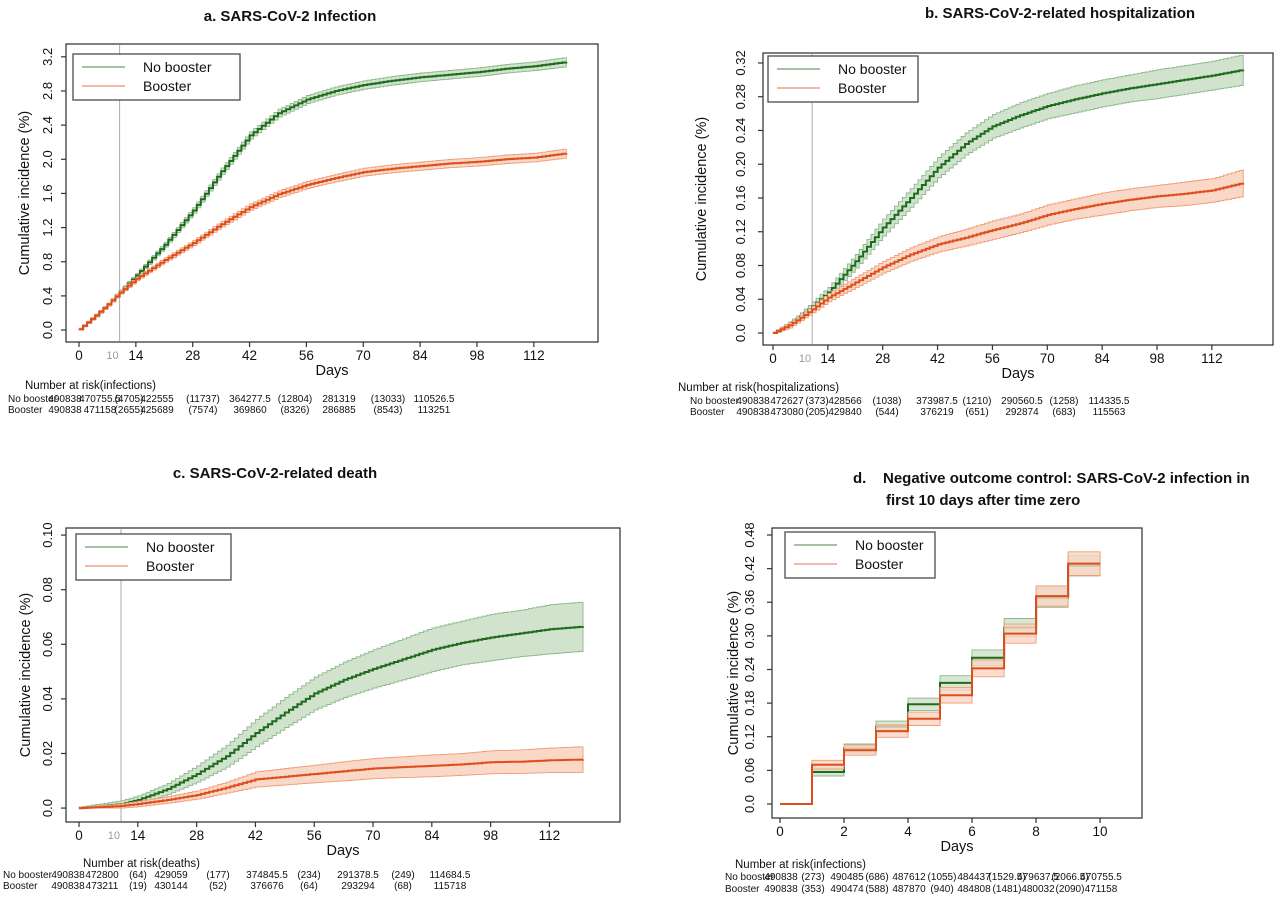 Image resolution: width=1280 pixels, height=903 pixels. I want to click on panel-c-title: c. SARS-CoV-2-related death, so click(275, 473).